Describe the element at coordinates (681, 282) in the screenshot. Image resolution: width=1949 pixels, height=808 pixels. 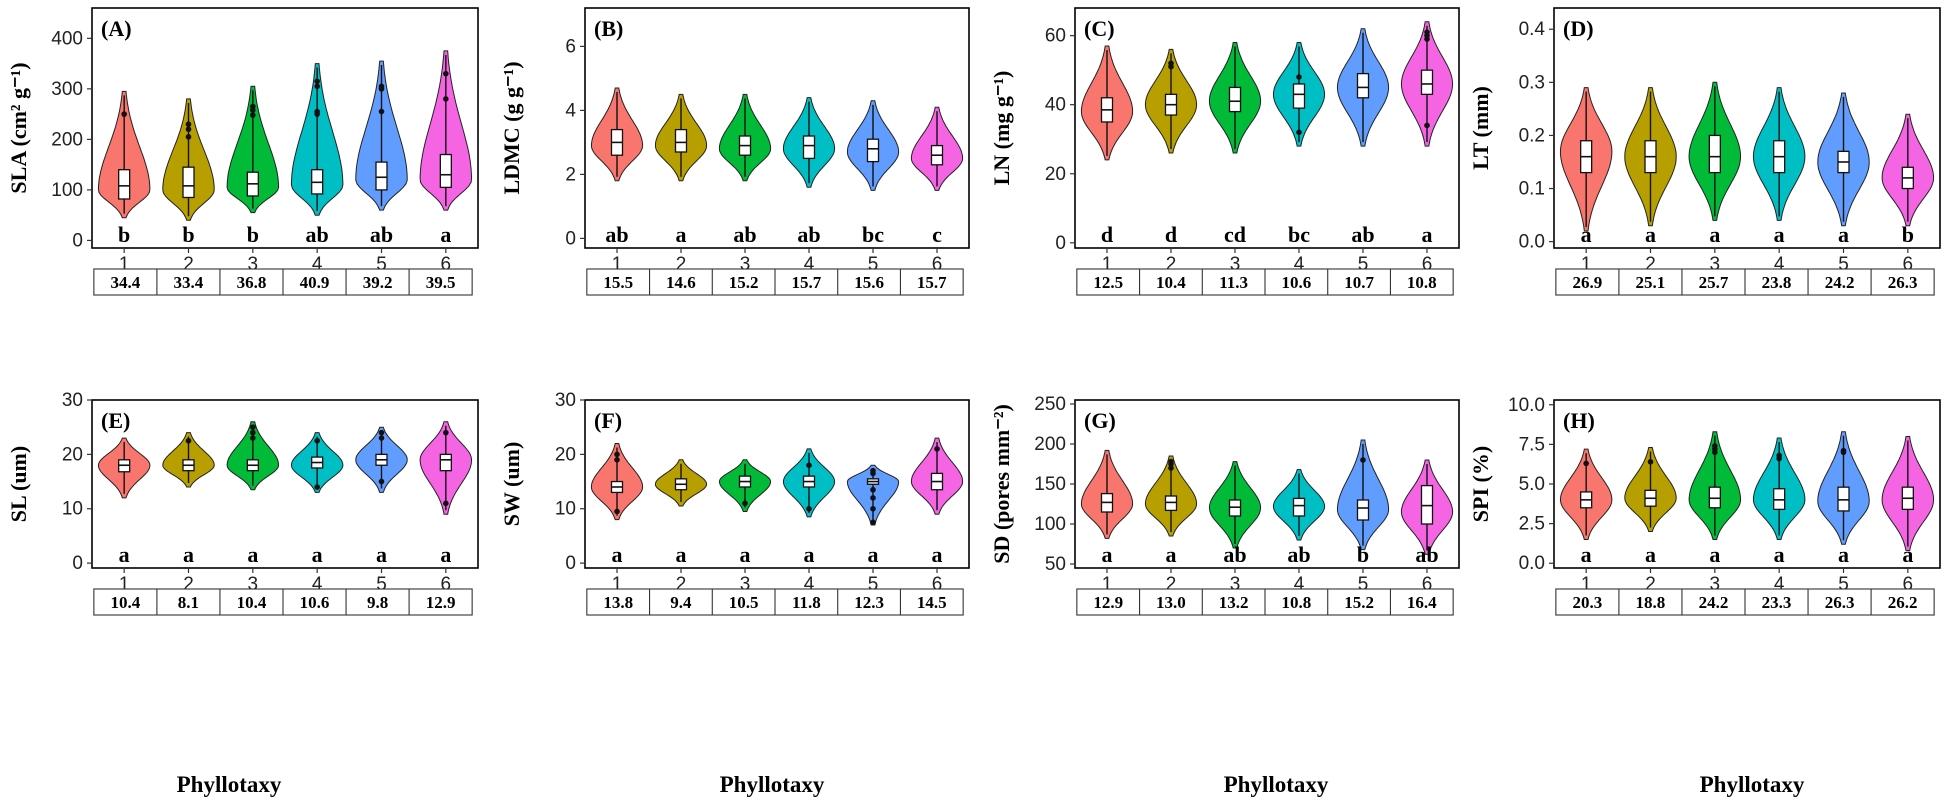
I see `cv-value: 14.6` at that location.